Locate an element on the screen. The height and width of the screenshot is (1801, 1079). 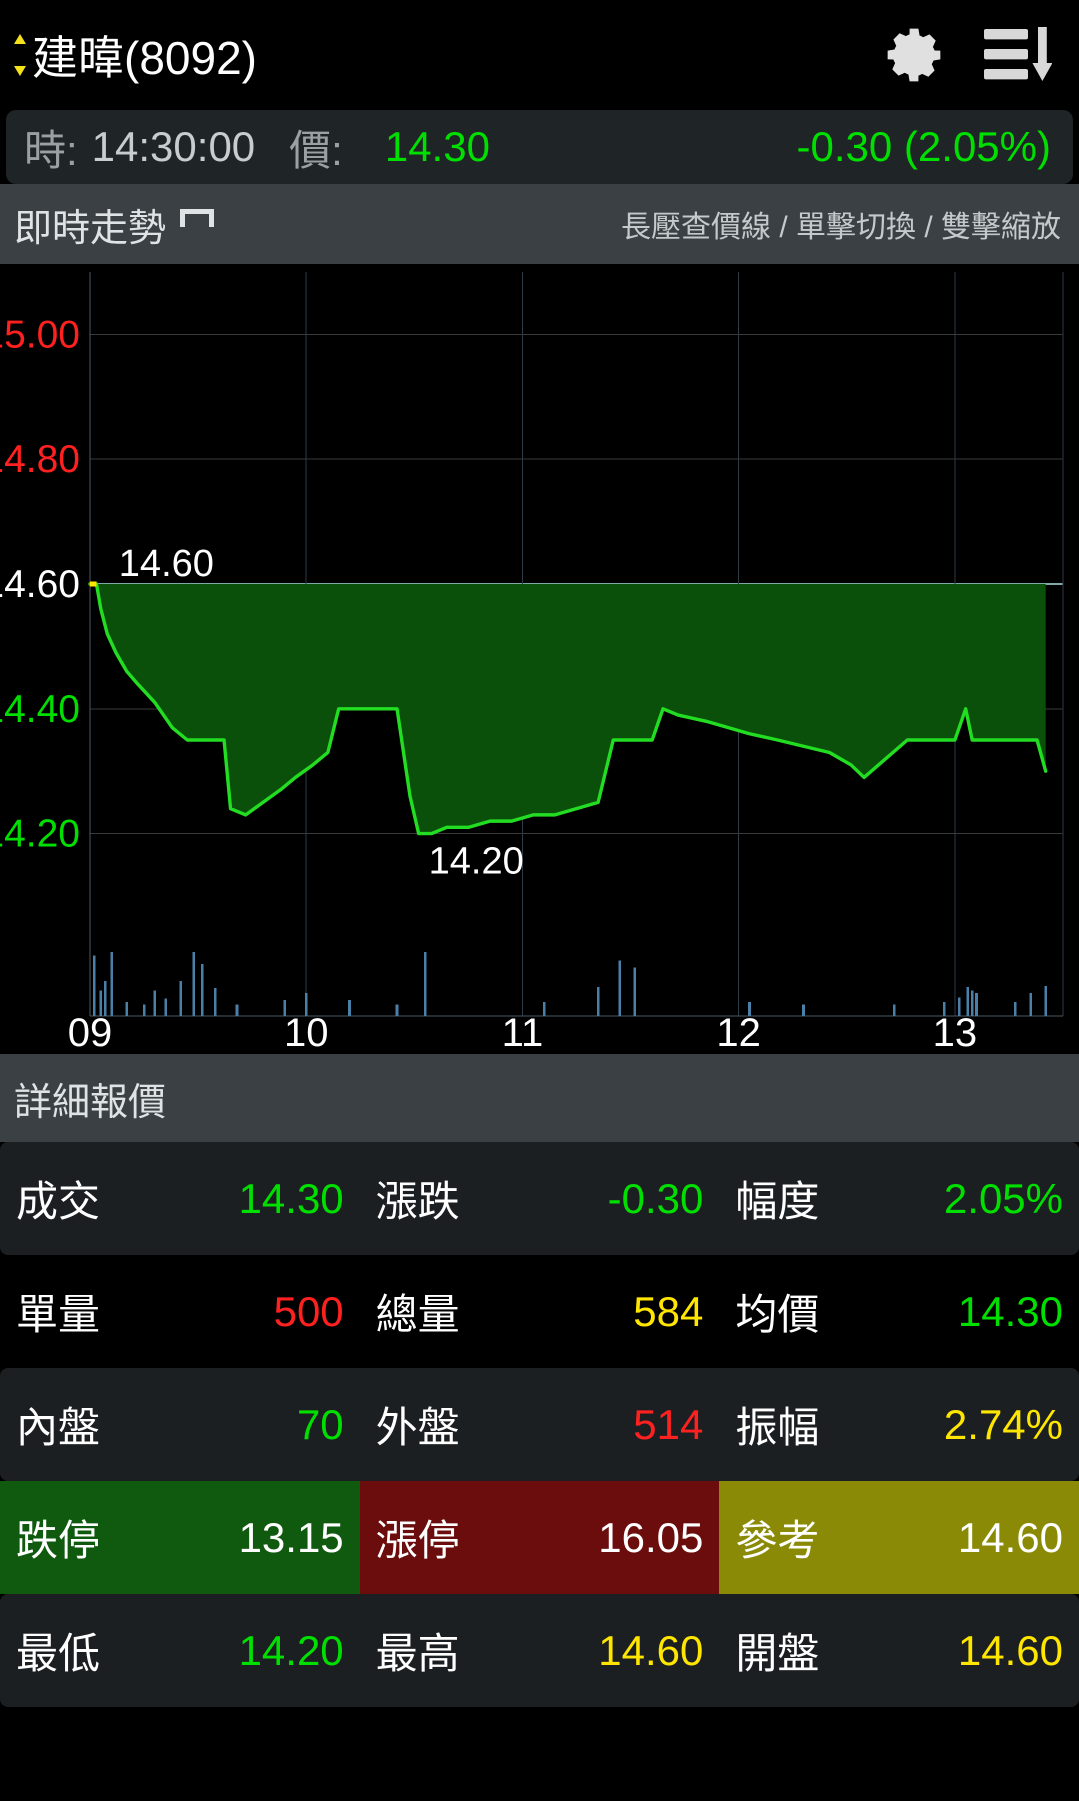
time-value: 14:30:00 is located at coordinates (173, 146).